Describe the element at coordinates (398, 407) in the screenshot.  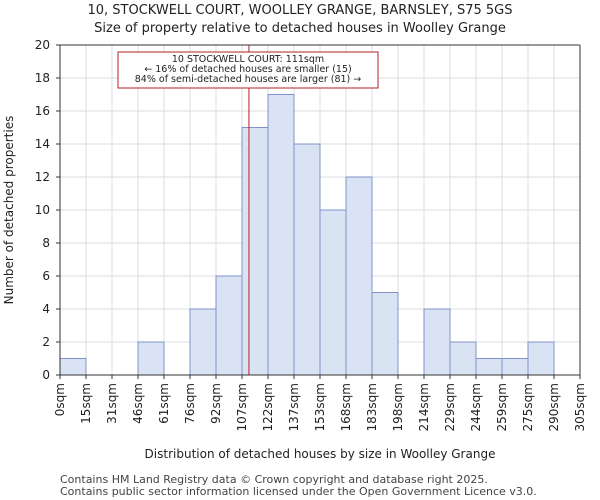
I see `x-tick-label: 198sqm` at that location.